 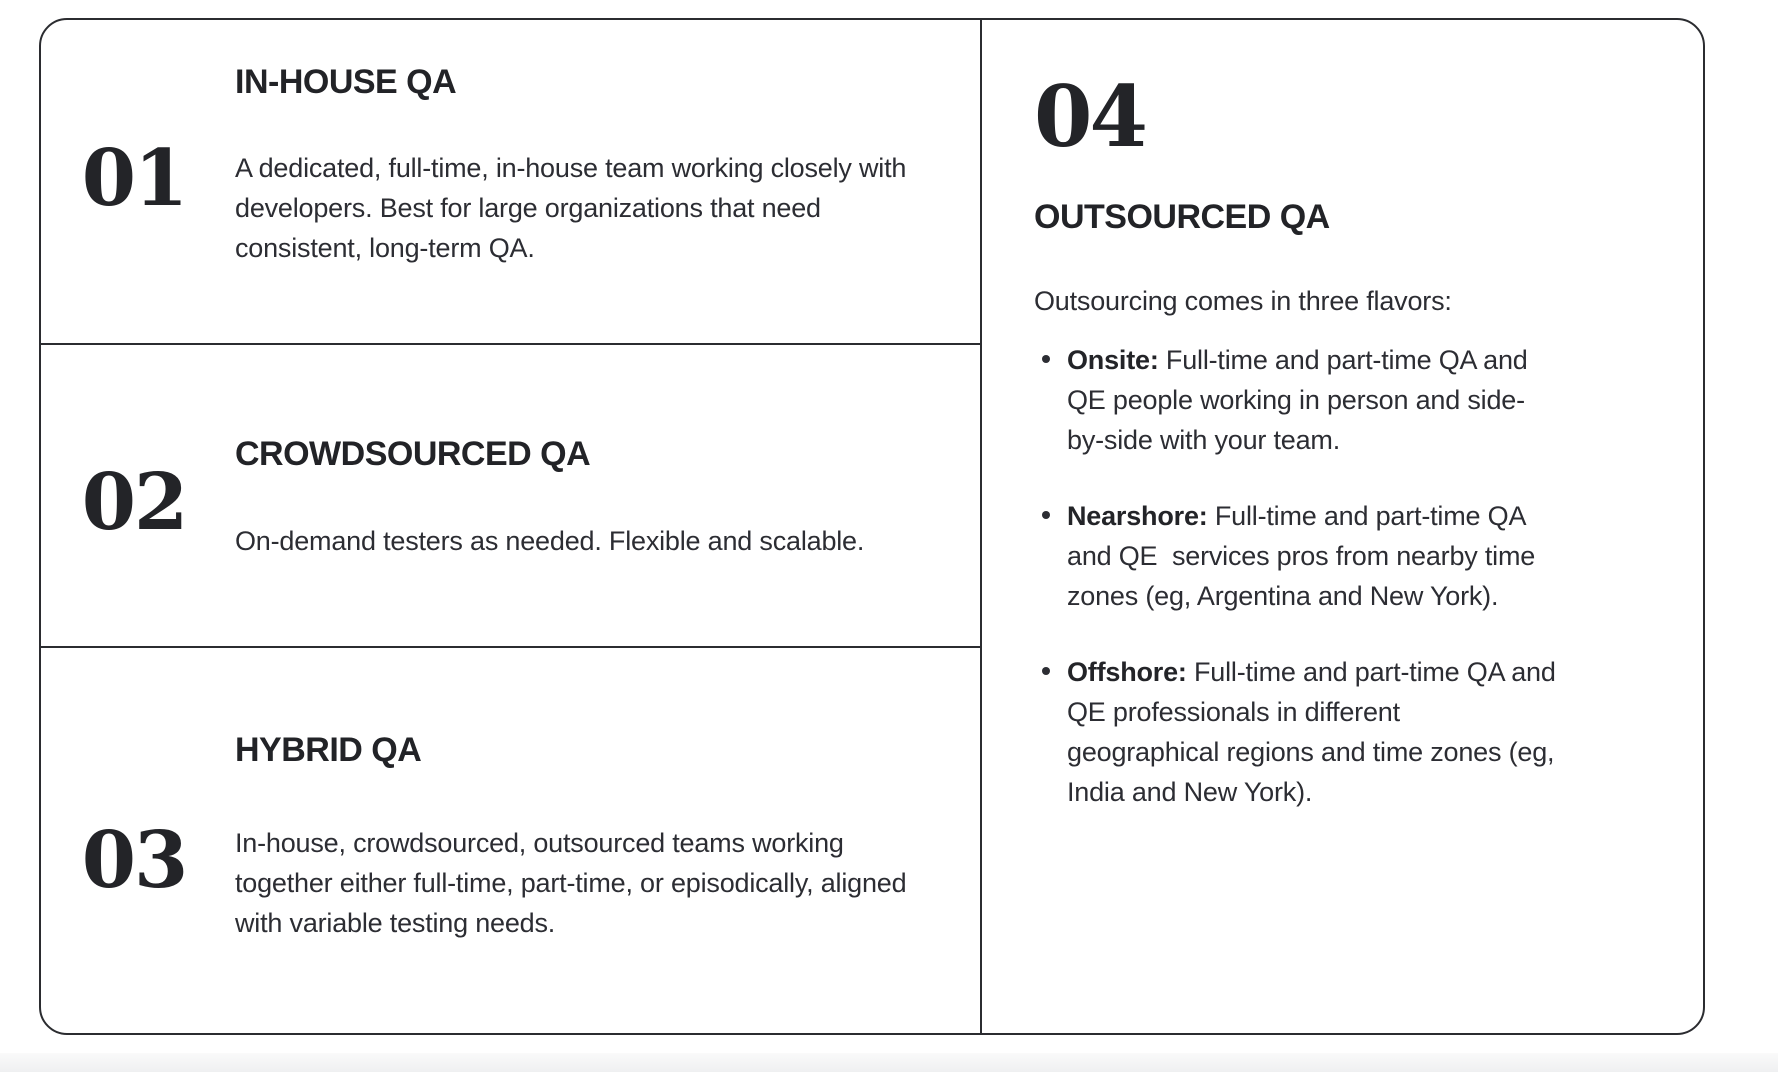 I want to click on flavor-lead: Offshore:, so click(x=1127, y=672).